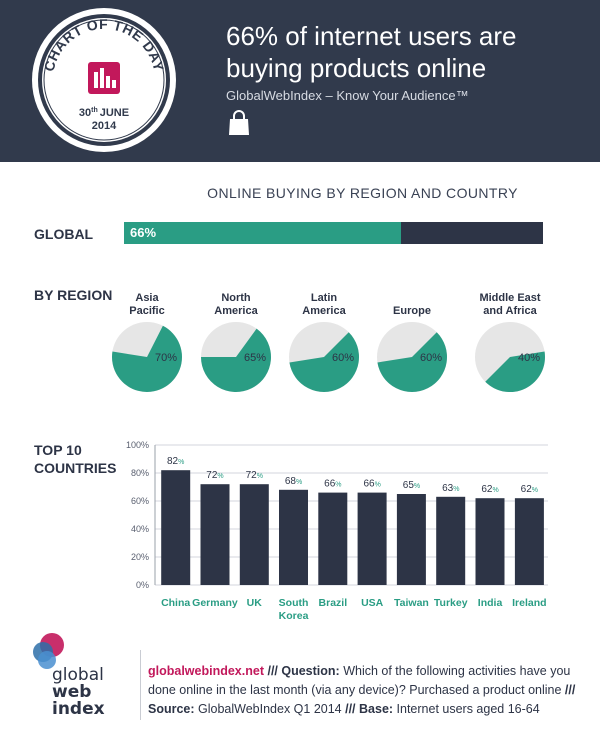 This screenshot has width=600, height=734. Describe the element at coordinates (510, 311) in the screenshot. I see `region-name-line-2: and Africa` at that location.